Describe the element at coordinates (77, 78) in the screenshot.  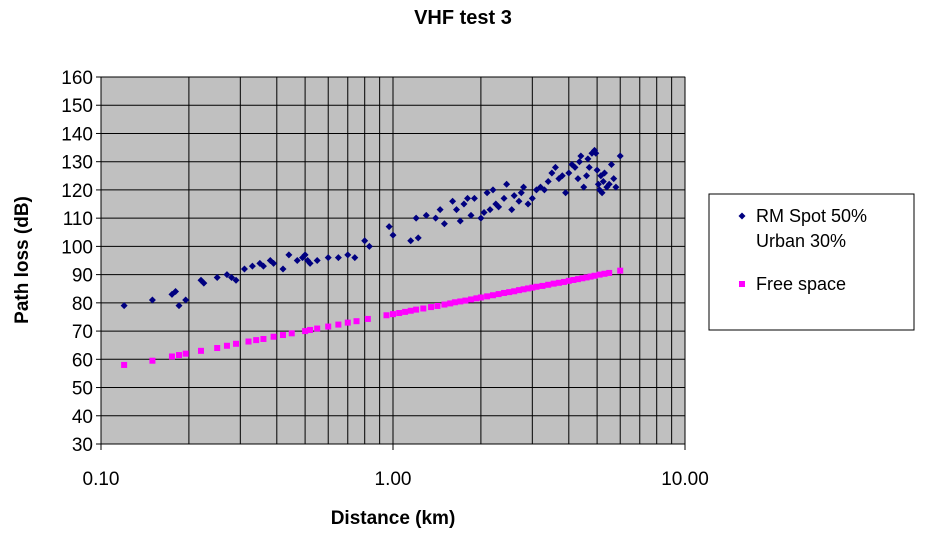
I see `y-tick-label: 160` at that location.